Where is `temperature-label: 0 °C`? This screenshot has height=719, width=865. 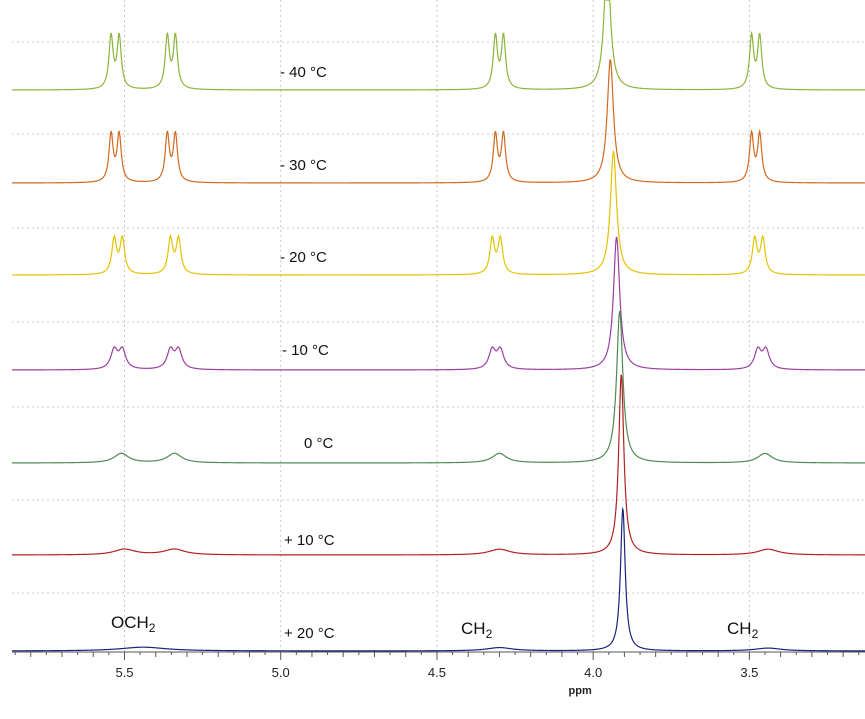
temperature-label: 0 °C is located at coordinates (319, 443).